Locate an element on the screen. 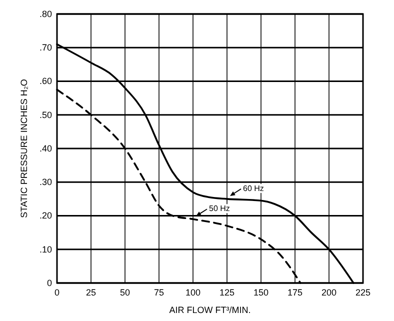 The width and height of the screenshot is (394, 321). y-tick-label: .80 is located at coordinates (45, 13).